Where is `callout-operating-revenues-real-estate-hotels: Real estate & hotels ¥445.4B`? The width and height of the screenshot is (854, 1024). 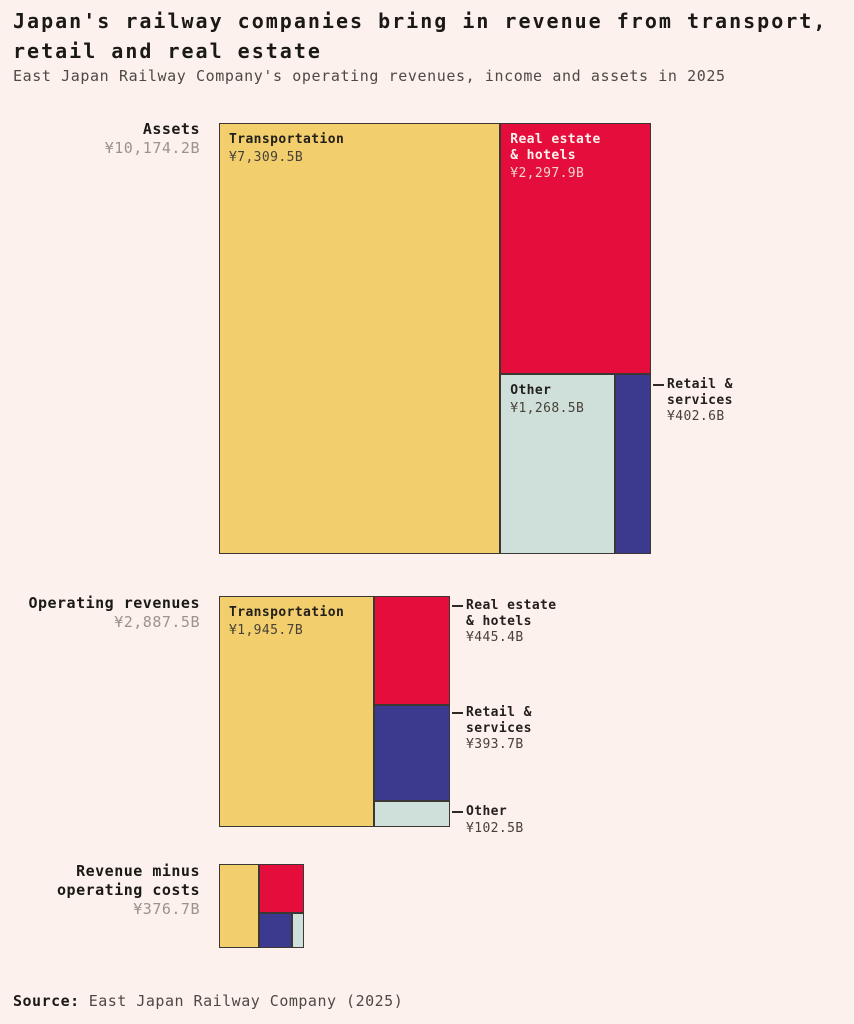
callout-operating-revenues-real-estate-hotels: Real estate & hotels ¥445.4B is located at coordinates (511, 622).